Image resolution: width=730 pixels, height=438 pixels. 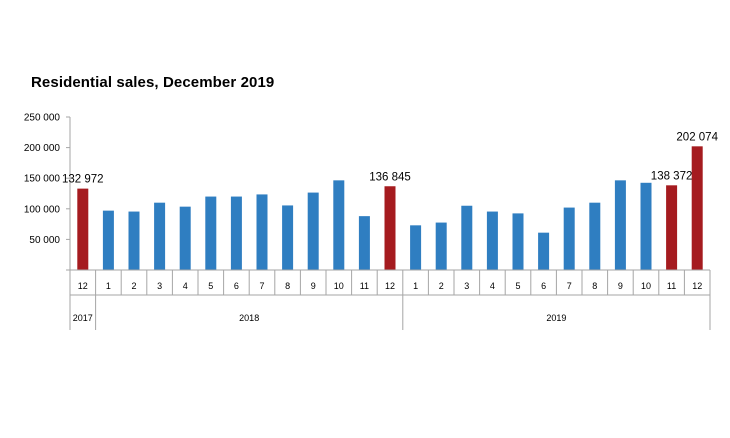 What do you see at coordinates (390, 177) in the screenshot?
I see `data-label: 136 845` at bounding box center [390, 177].